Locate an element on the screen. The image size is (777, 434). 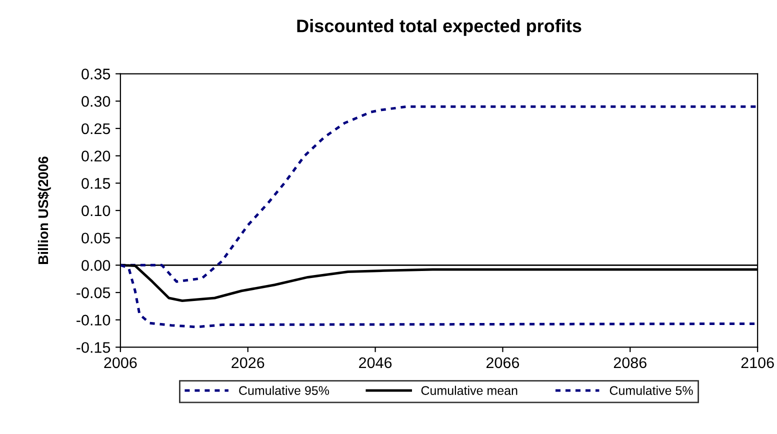
y-tick-label: 0.25 is located at coordinates (96, 128).